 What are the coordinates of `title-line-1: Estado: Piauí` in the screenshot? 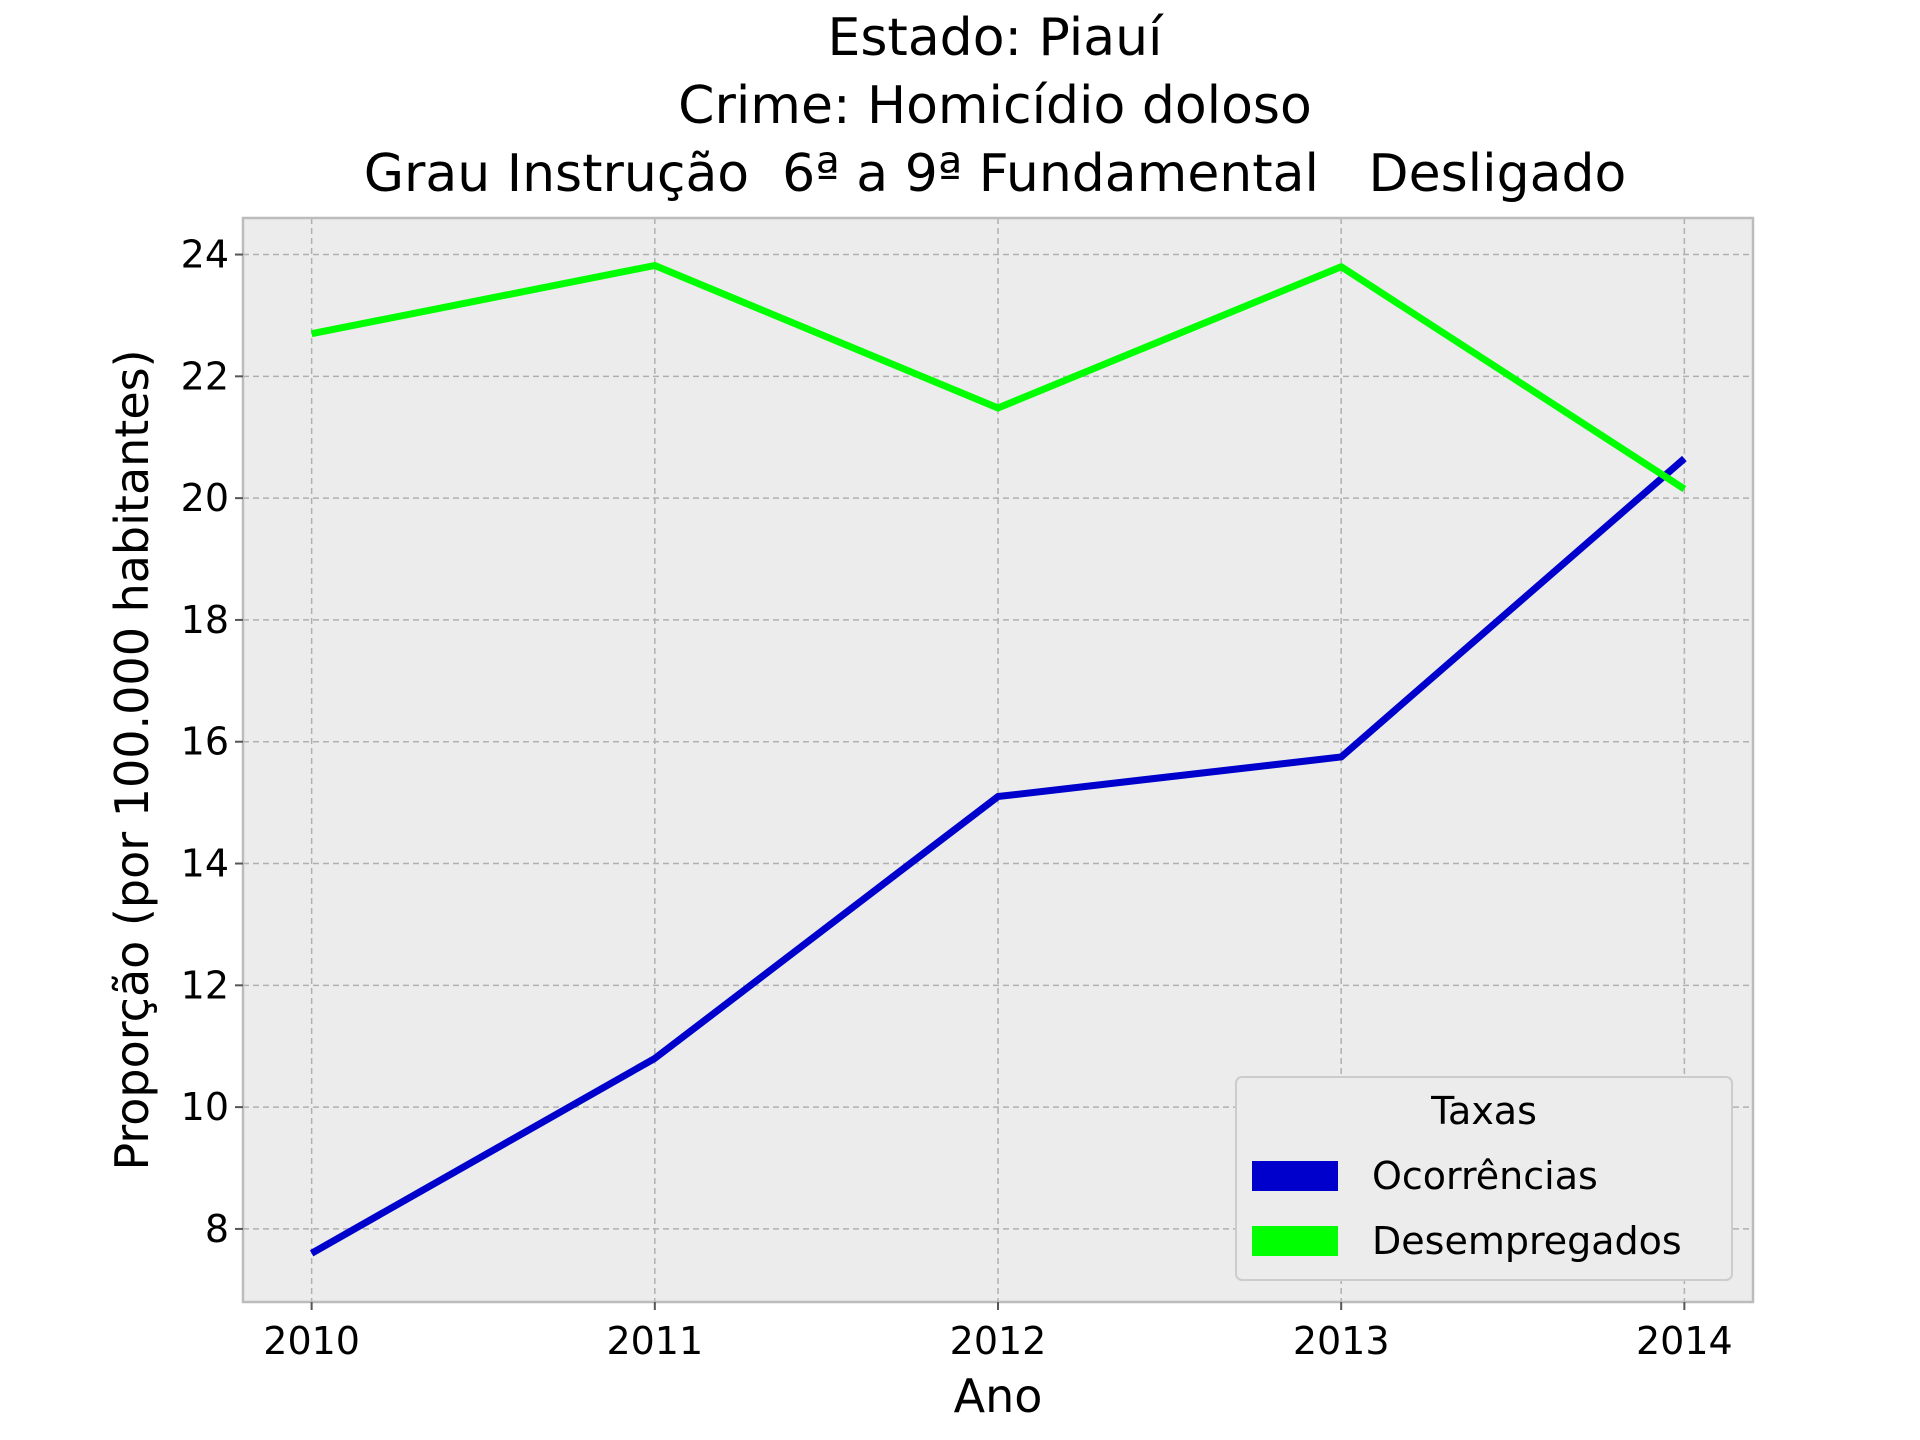 It's located at (995, 38).